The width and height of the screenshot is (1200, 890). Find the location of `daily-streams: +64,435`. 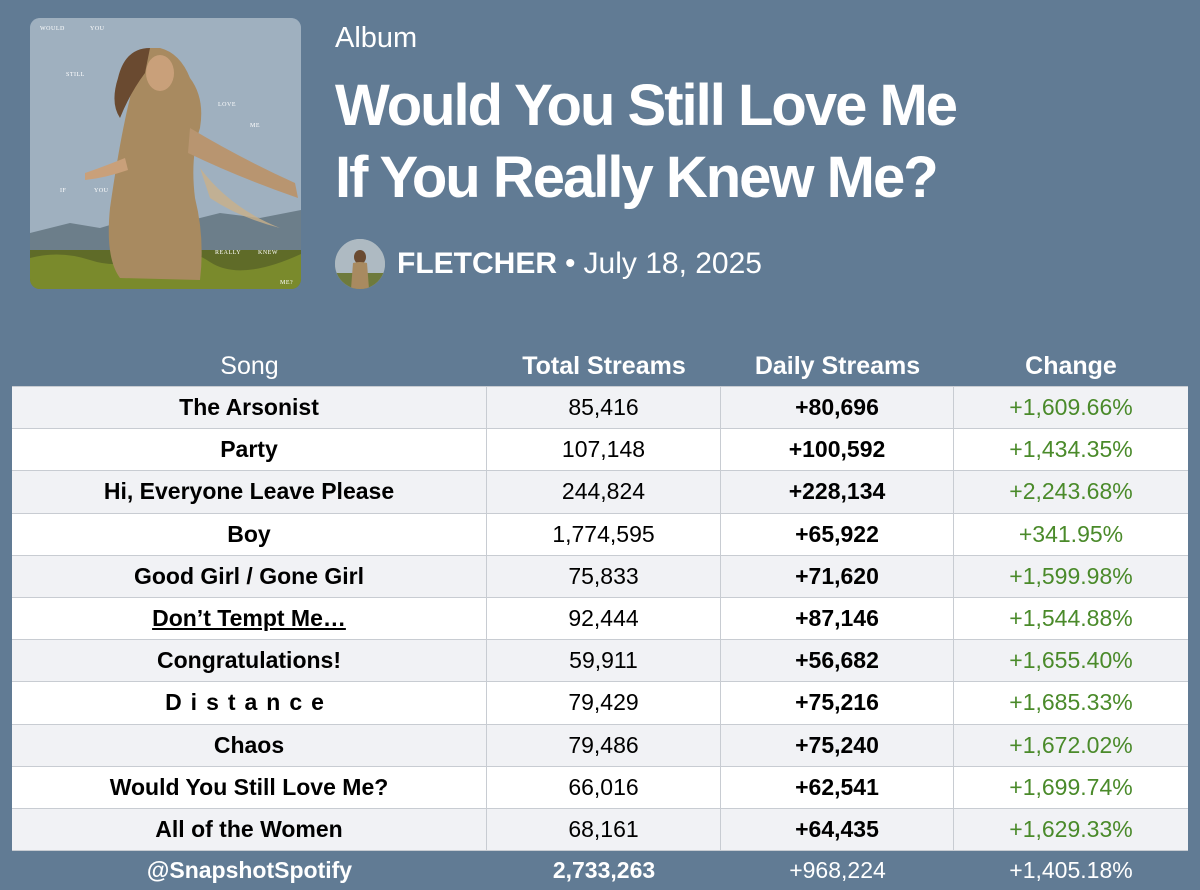

daily-streams: +64,435 is located at coordinates (837, 829).